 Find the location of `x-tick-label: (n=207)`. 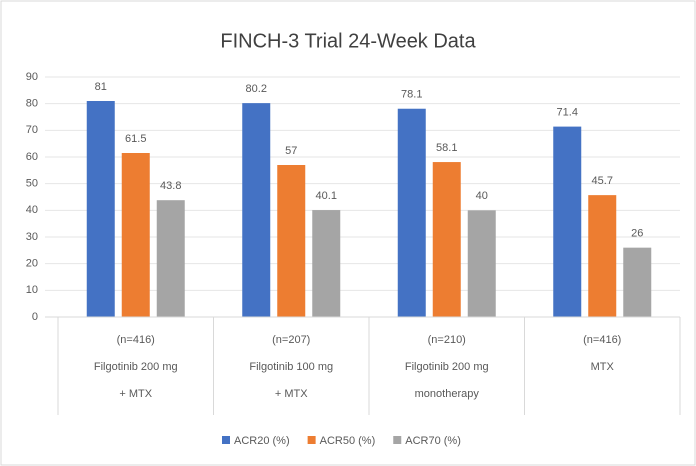

x-tick-label: (n=207) is located at coordinates (291, 340).